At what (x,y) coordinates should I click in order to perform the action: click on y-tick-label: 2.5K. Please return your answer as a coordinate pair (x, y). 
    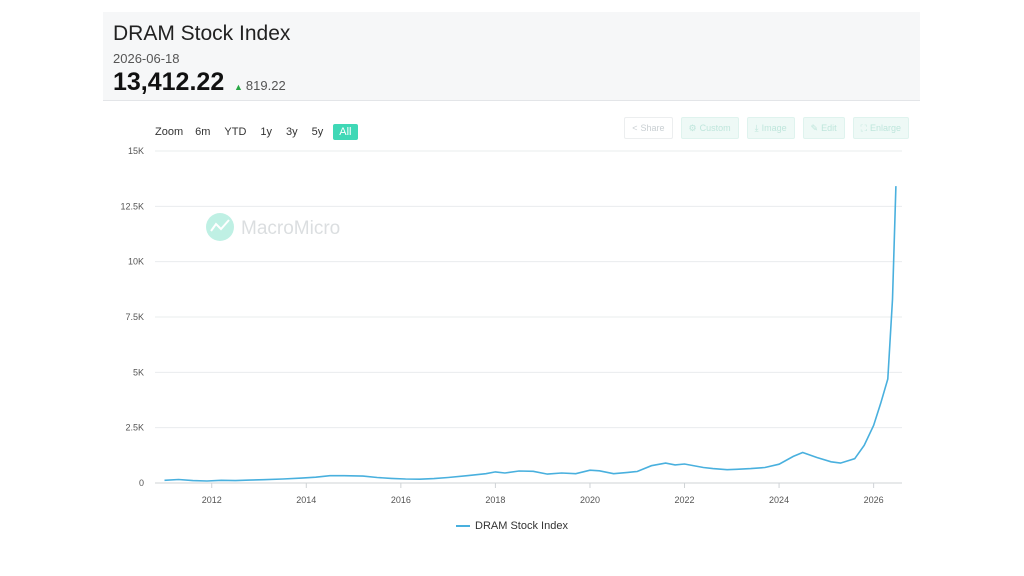
    Looking at the image, I should click on (134, 428).